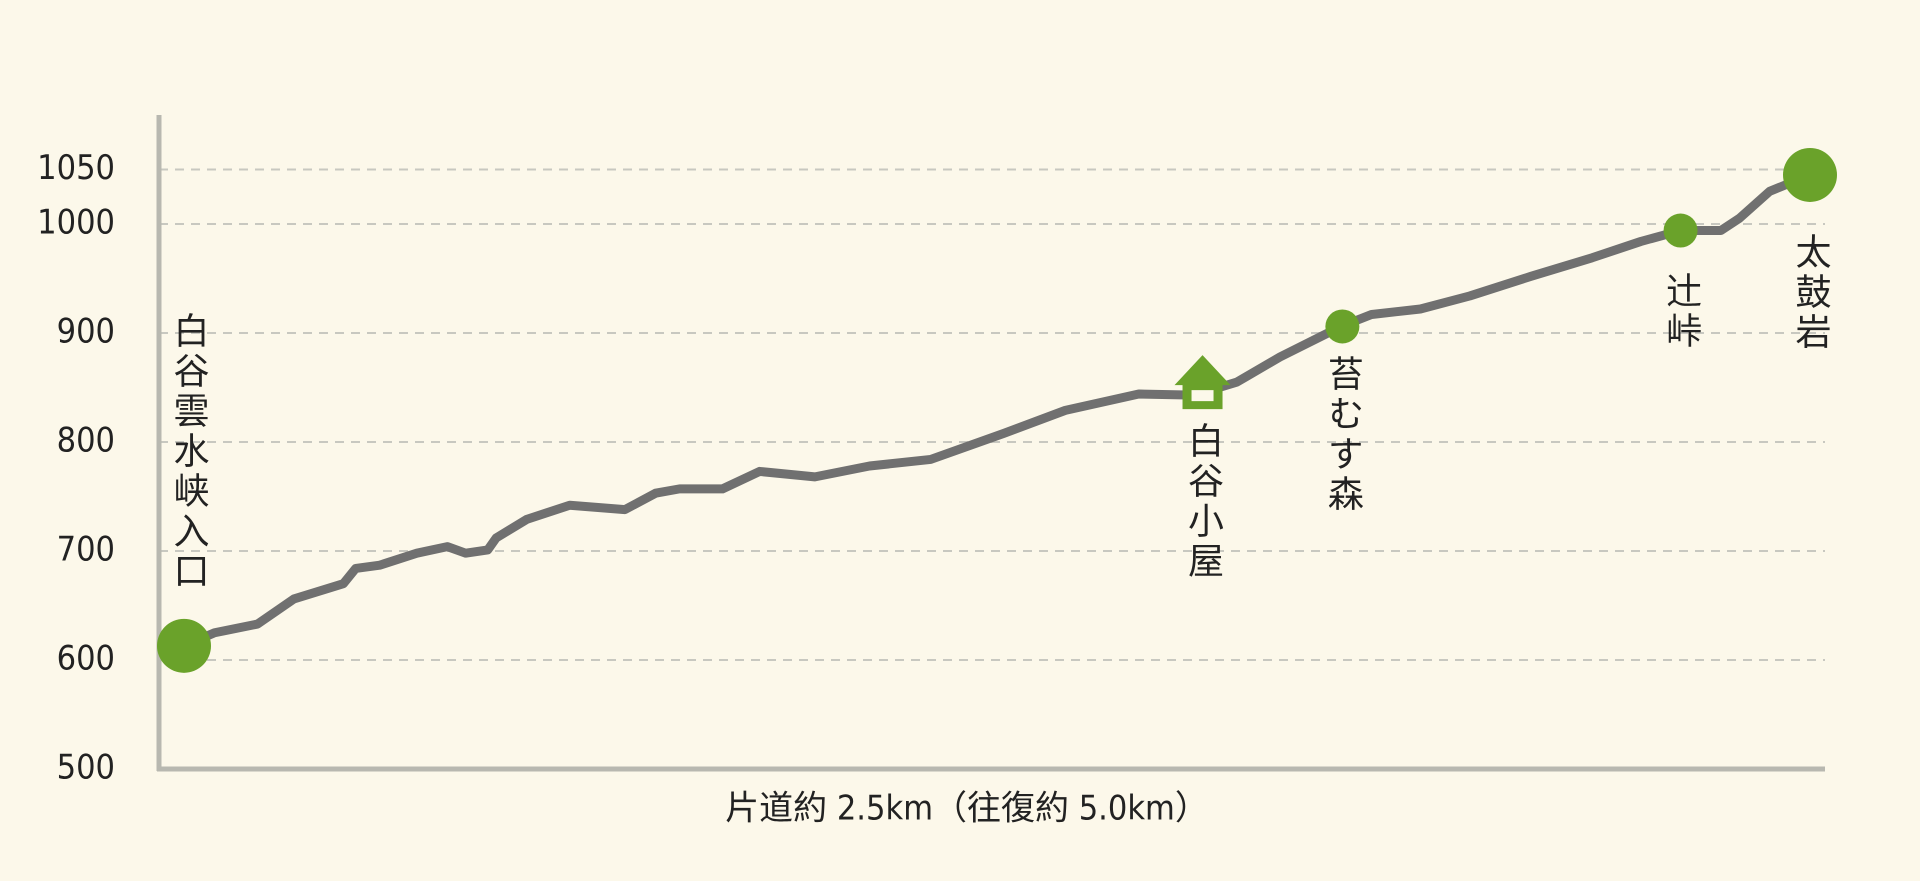  Describe the element at coordinates (1202, 396) in the screenshot. I see `hut-window` at that location.